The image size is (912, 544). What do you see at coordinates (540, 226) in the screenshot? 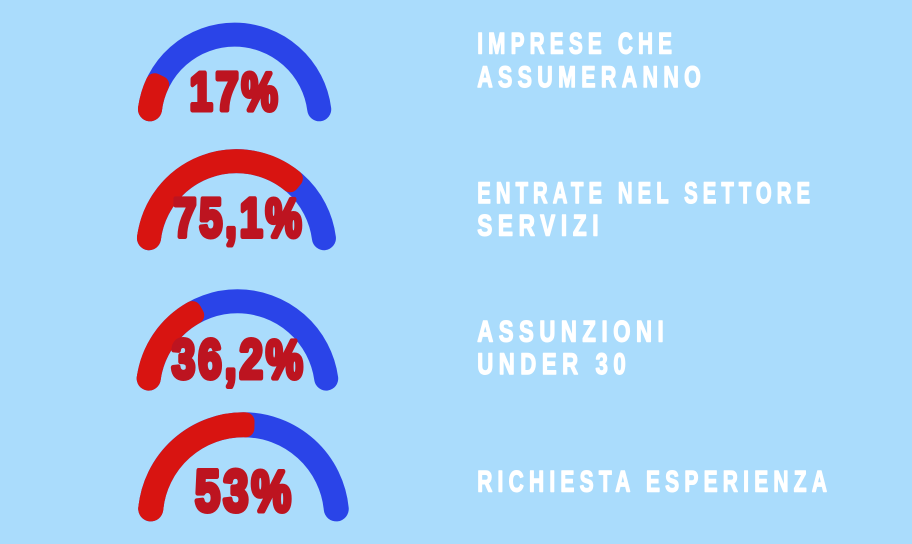
I see `svg-text: SERVIZI` at bounding box center [540, 226].